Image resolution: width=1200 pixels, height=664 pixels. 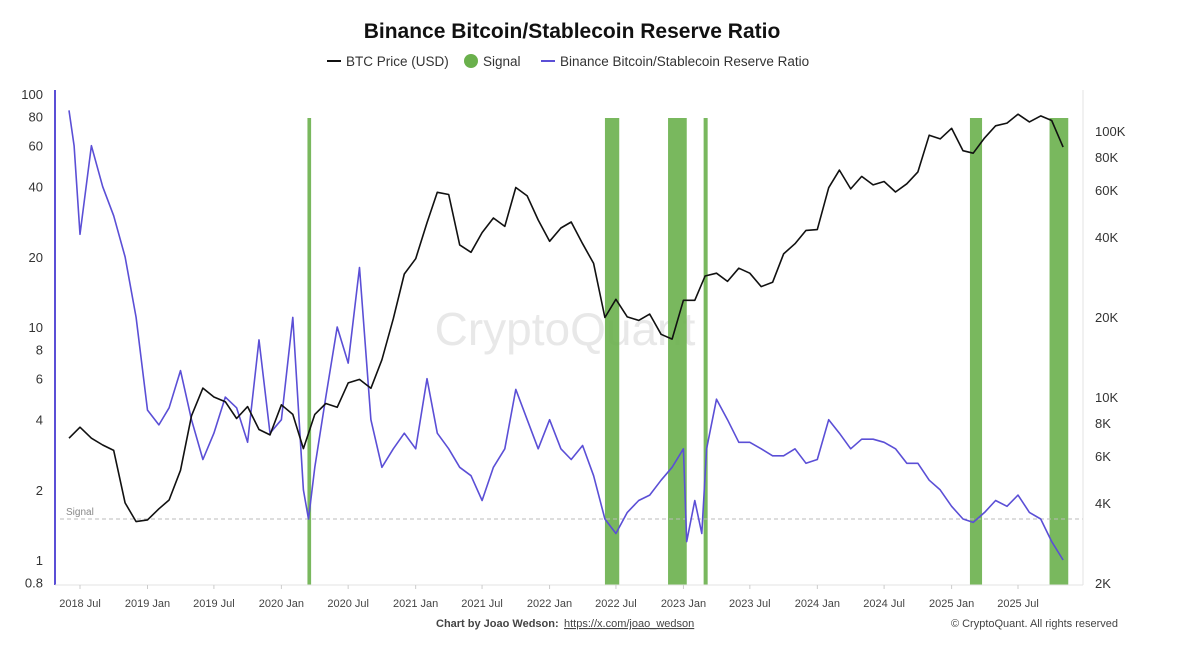 I want to click on left-tick-label: 20, so click(x=36, y=257).